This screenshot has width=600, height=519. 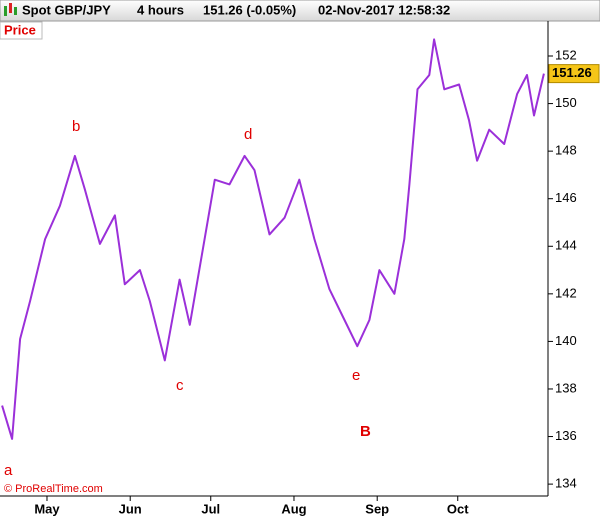 What do you see at coordinates (210, 508) in the screenshot?
I see `x-tick-label: Jul` at bounding box center [210, 508].